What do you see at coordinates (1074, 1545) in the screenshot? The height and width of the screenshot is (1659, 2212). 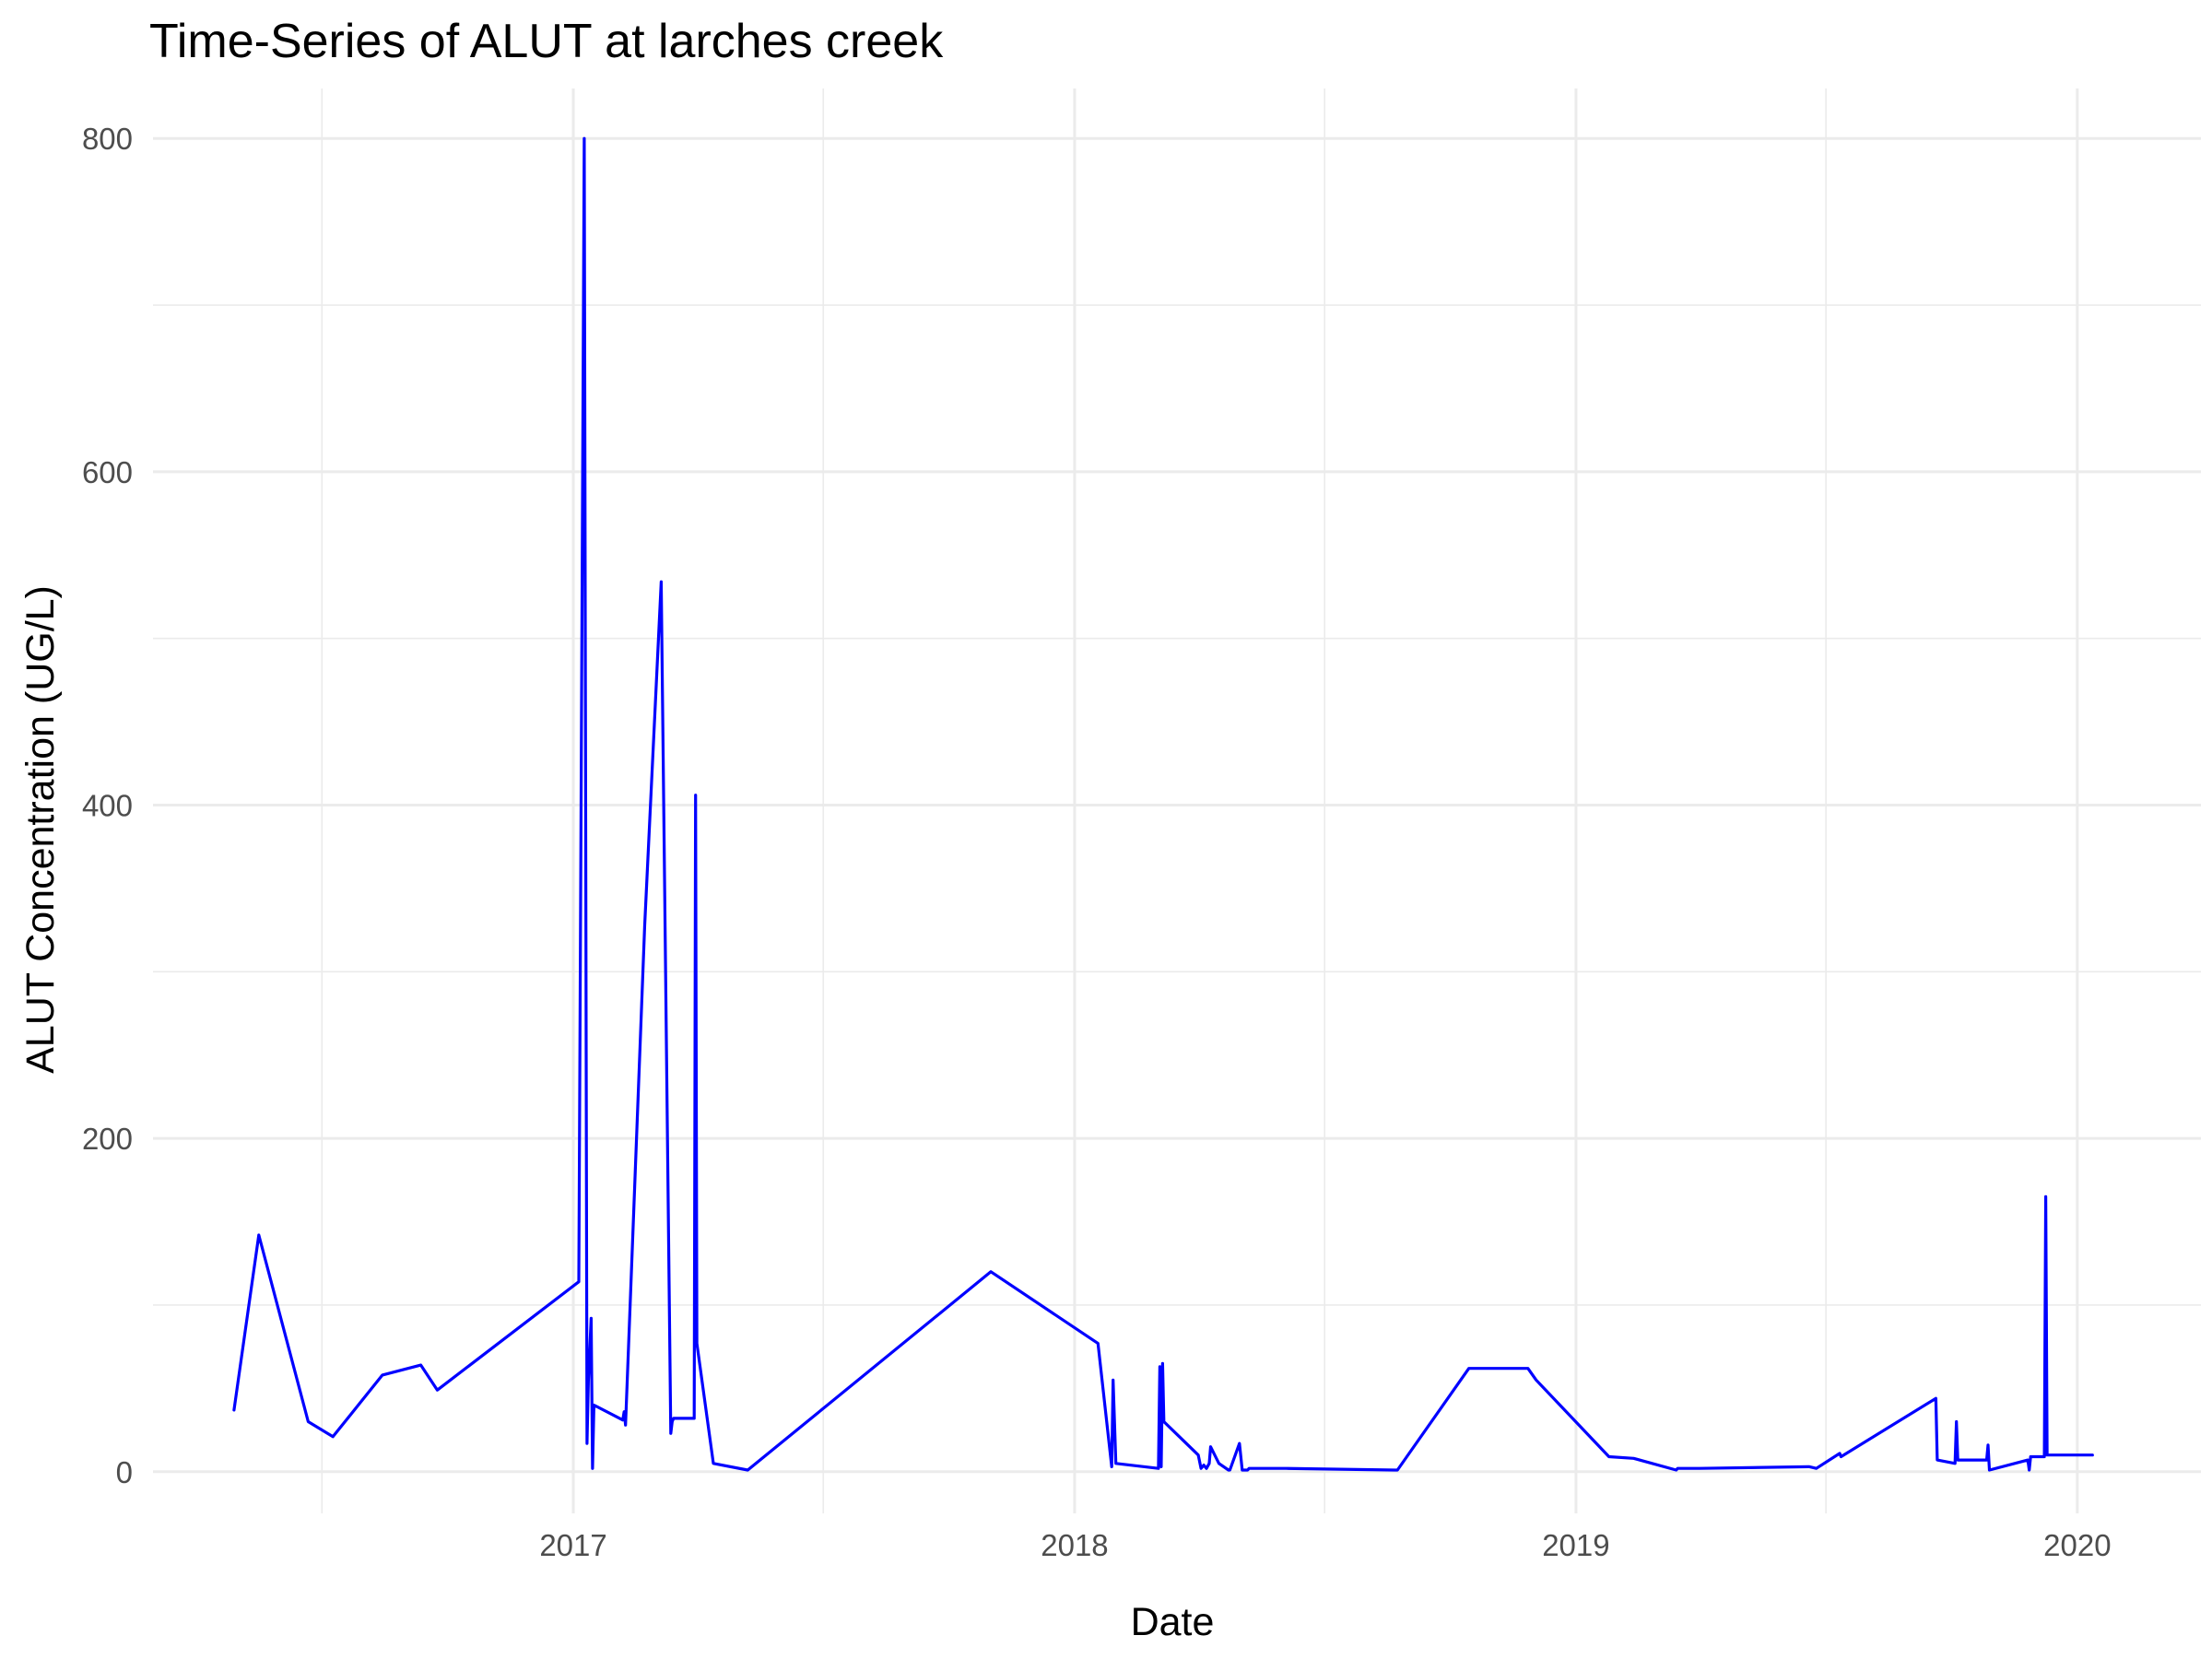 I see `x-tick-label: 2018` at bounding box center [1074, 1545].